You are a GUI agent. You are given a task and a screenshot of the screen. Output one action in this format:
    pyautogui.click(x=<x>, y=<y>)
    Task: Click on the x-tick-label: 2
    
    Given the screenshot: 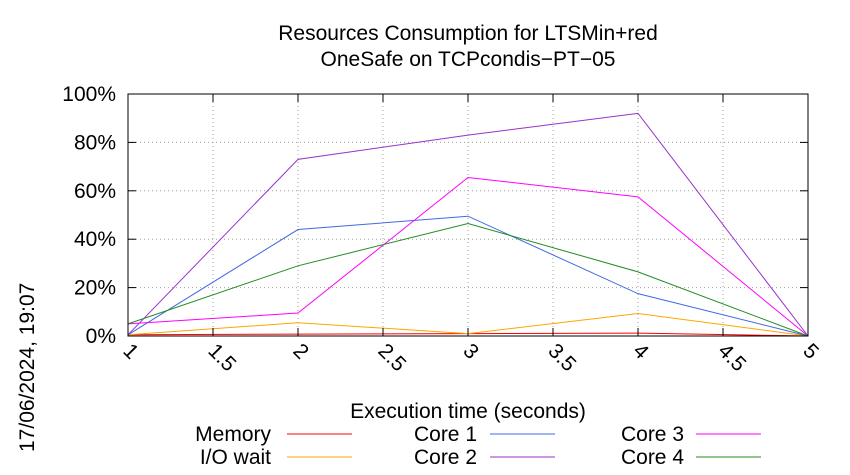 What is the action you would take?
    pyautogui.click(x=300, y=351)
    